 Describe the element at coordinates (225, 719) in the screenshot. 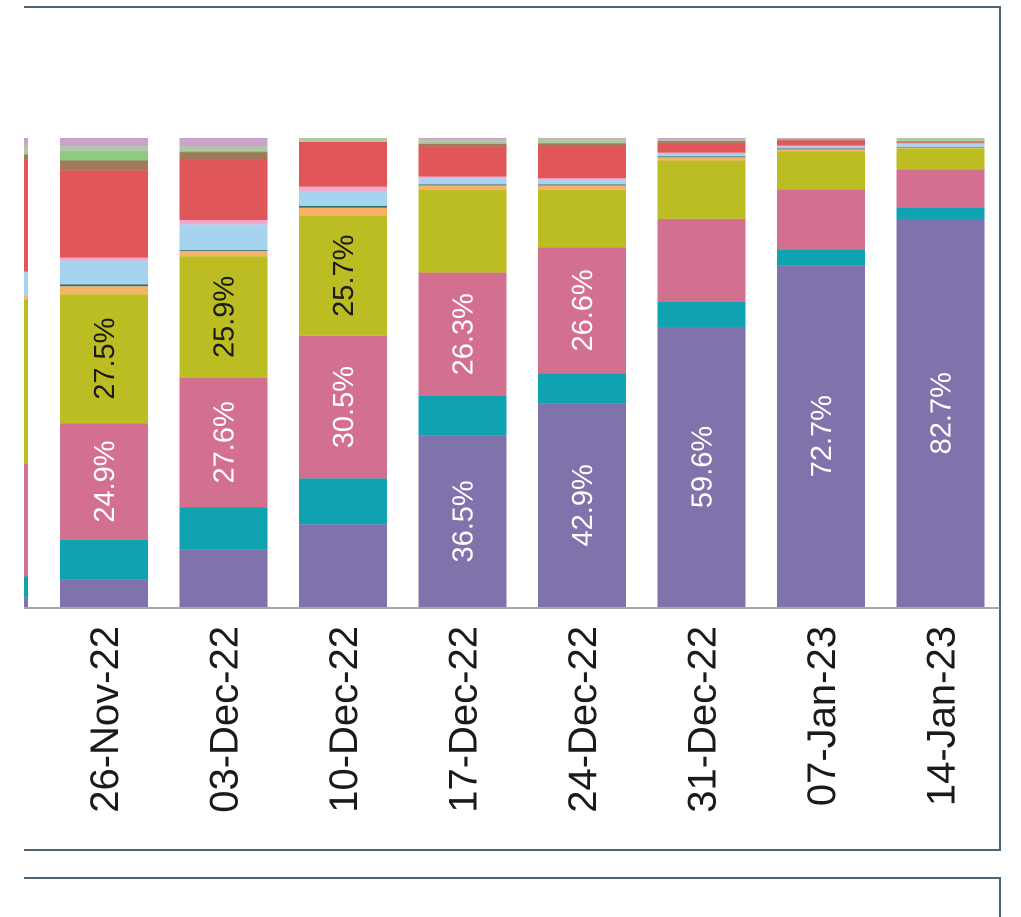

I see `x-tick-label: 03-Dec-22` at that location.